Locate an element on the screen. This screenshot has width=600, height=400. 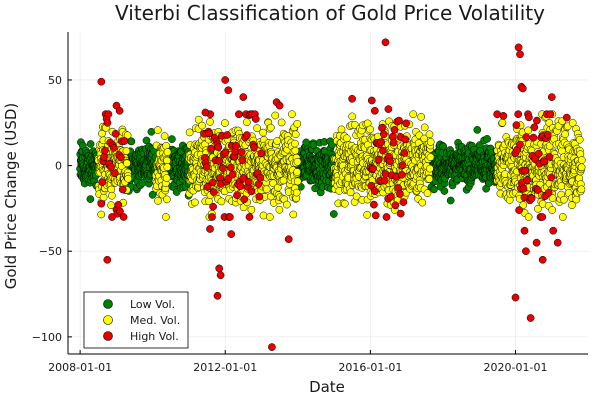
y-tick-label: −50 is located at coordinates (50, 251).